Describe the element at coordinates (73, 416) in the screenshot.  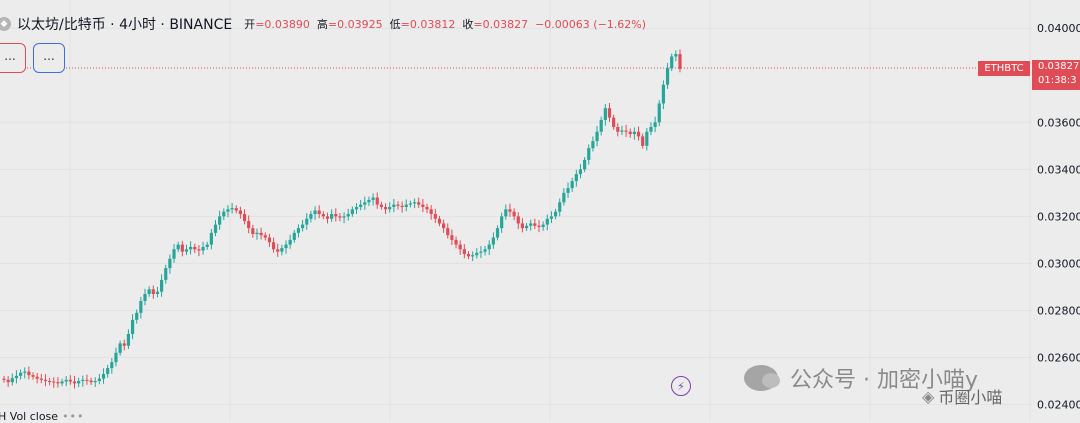
I see `more-dots-icon: •••` at that location.